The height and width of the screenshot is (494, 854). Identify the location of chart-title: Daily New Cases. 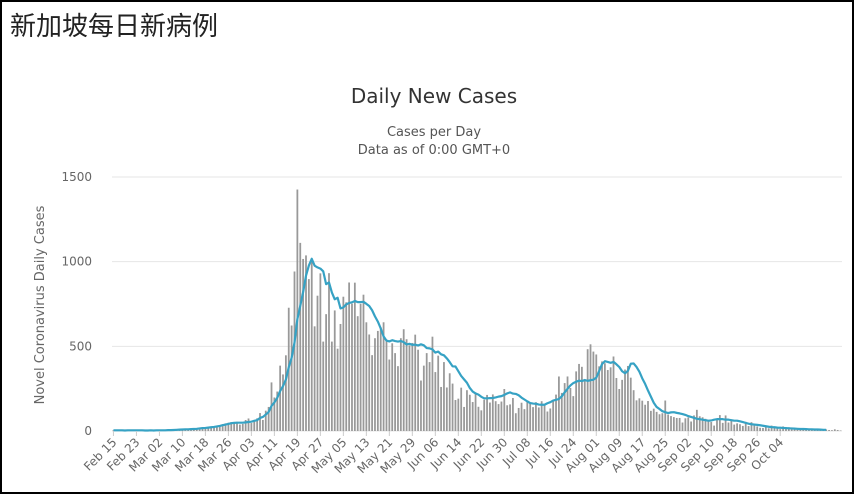
(434, 96).